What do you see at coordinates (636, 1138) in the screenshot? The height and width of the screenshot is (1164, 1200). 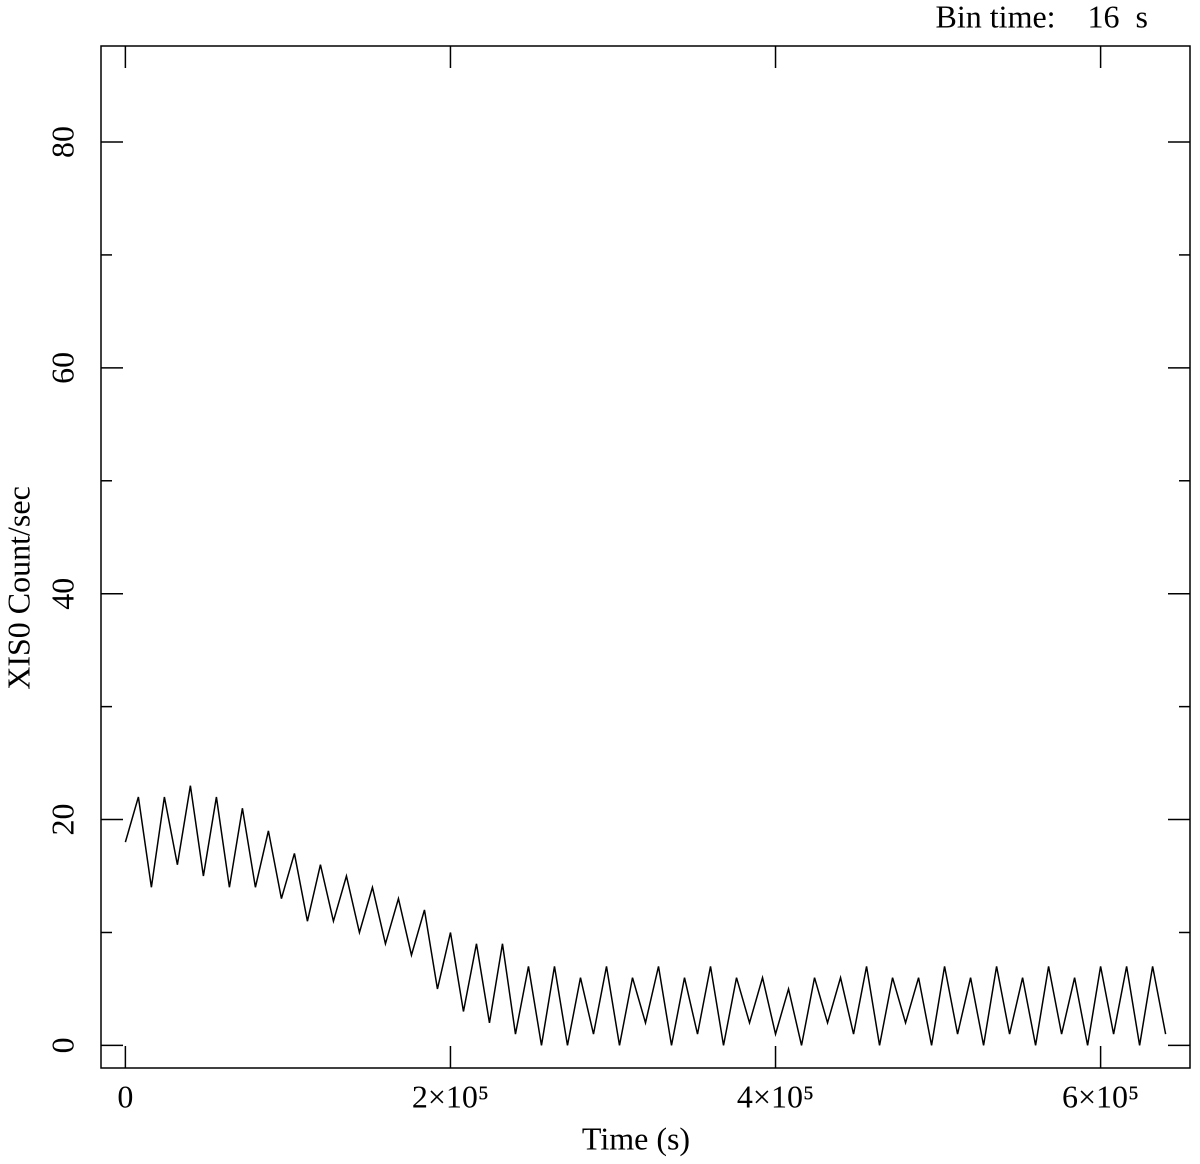 I see `x-axis-label: Time (s)` at bounding box center [636, 1138].